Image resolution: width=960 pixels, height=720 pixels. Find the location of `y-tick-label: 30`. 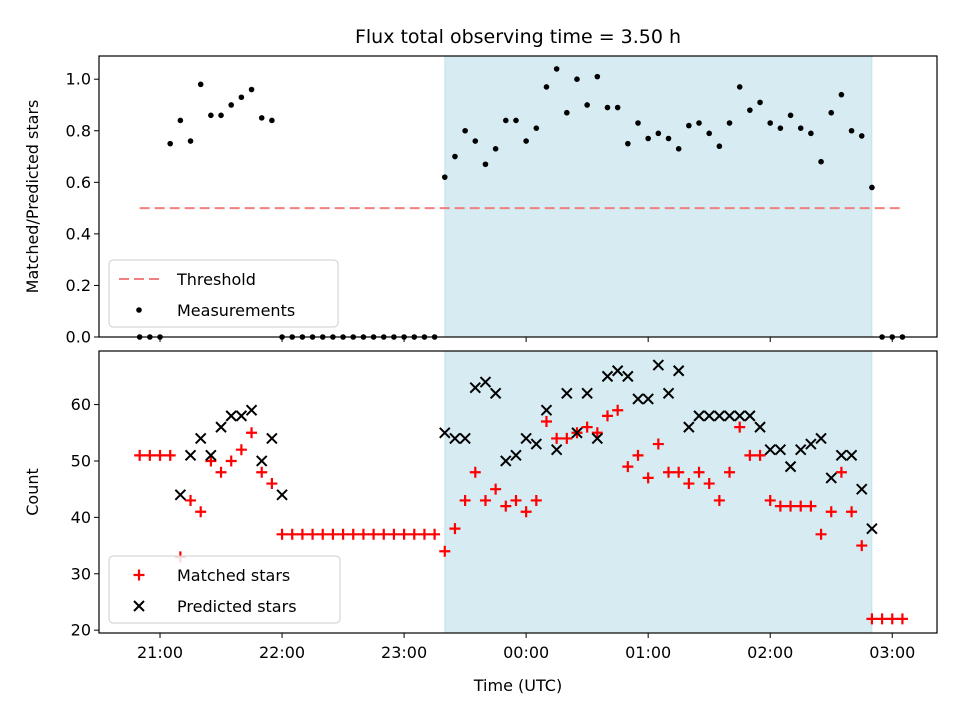

y-tick-label: 30 is located at coordinates (81, 573).